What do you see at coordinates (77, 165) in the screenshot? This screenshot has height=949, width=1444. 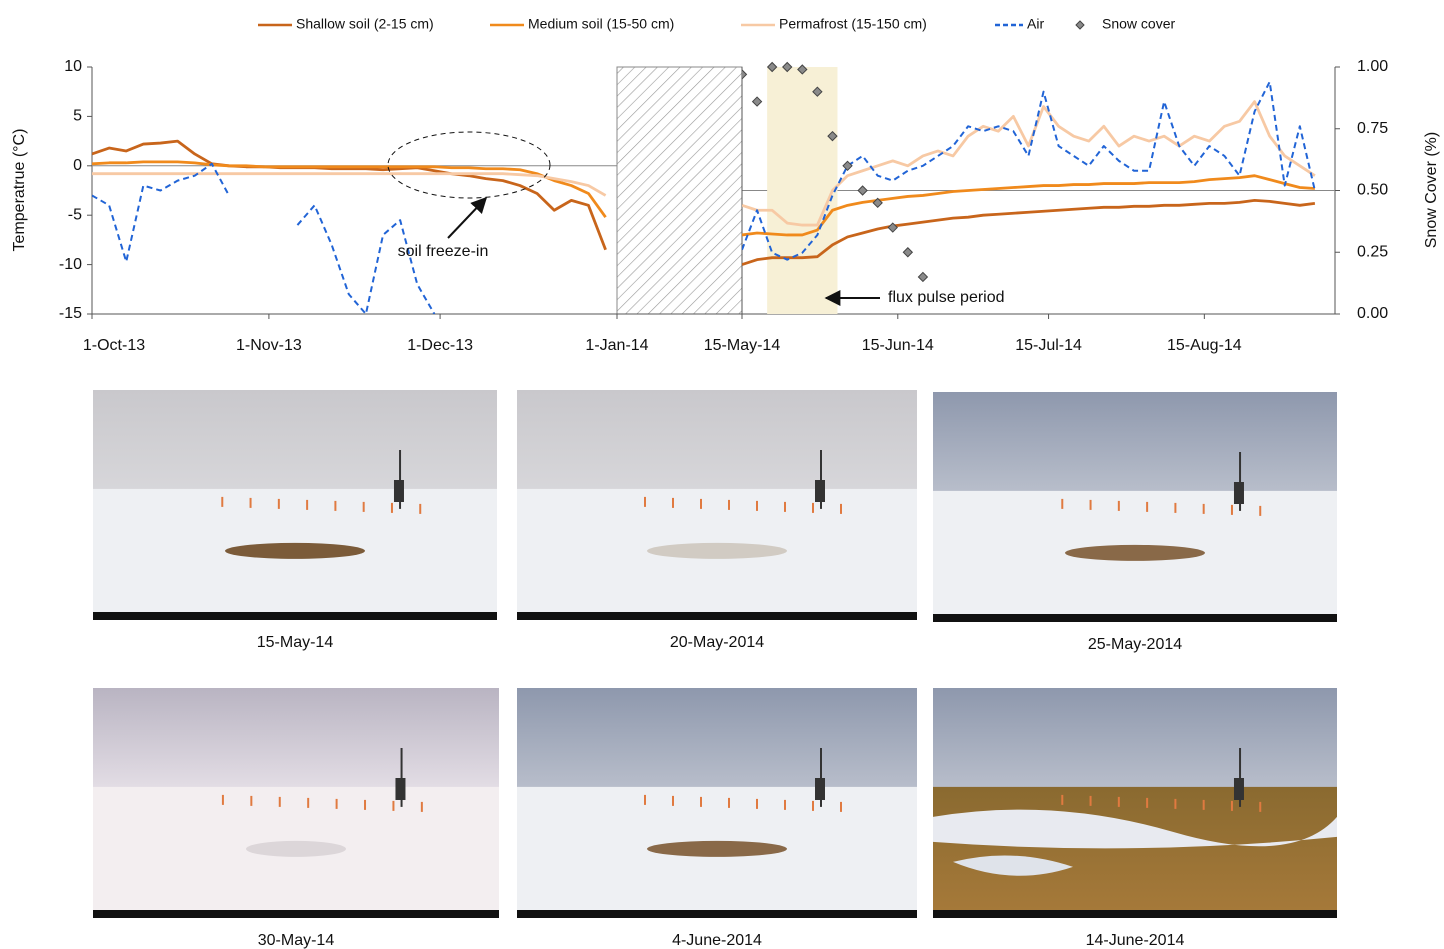 I see `y-tick-label: 0` at bounding box center [77, 165].